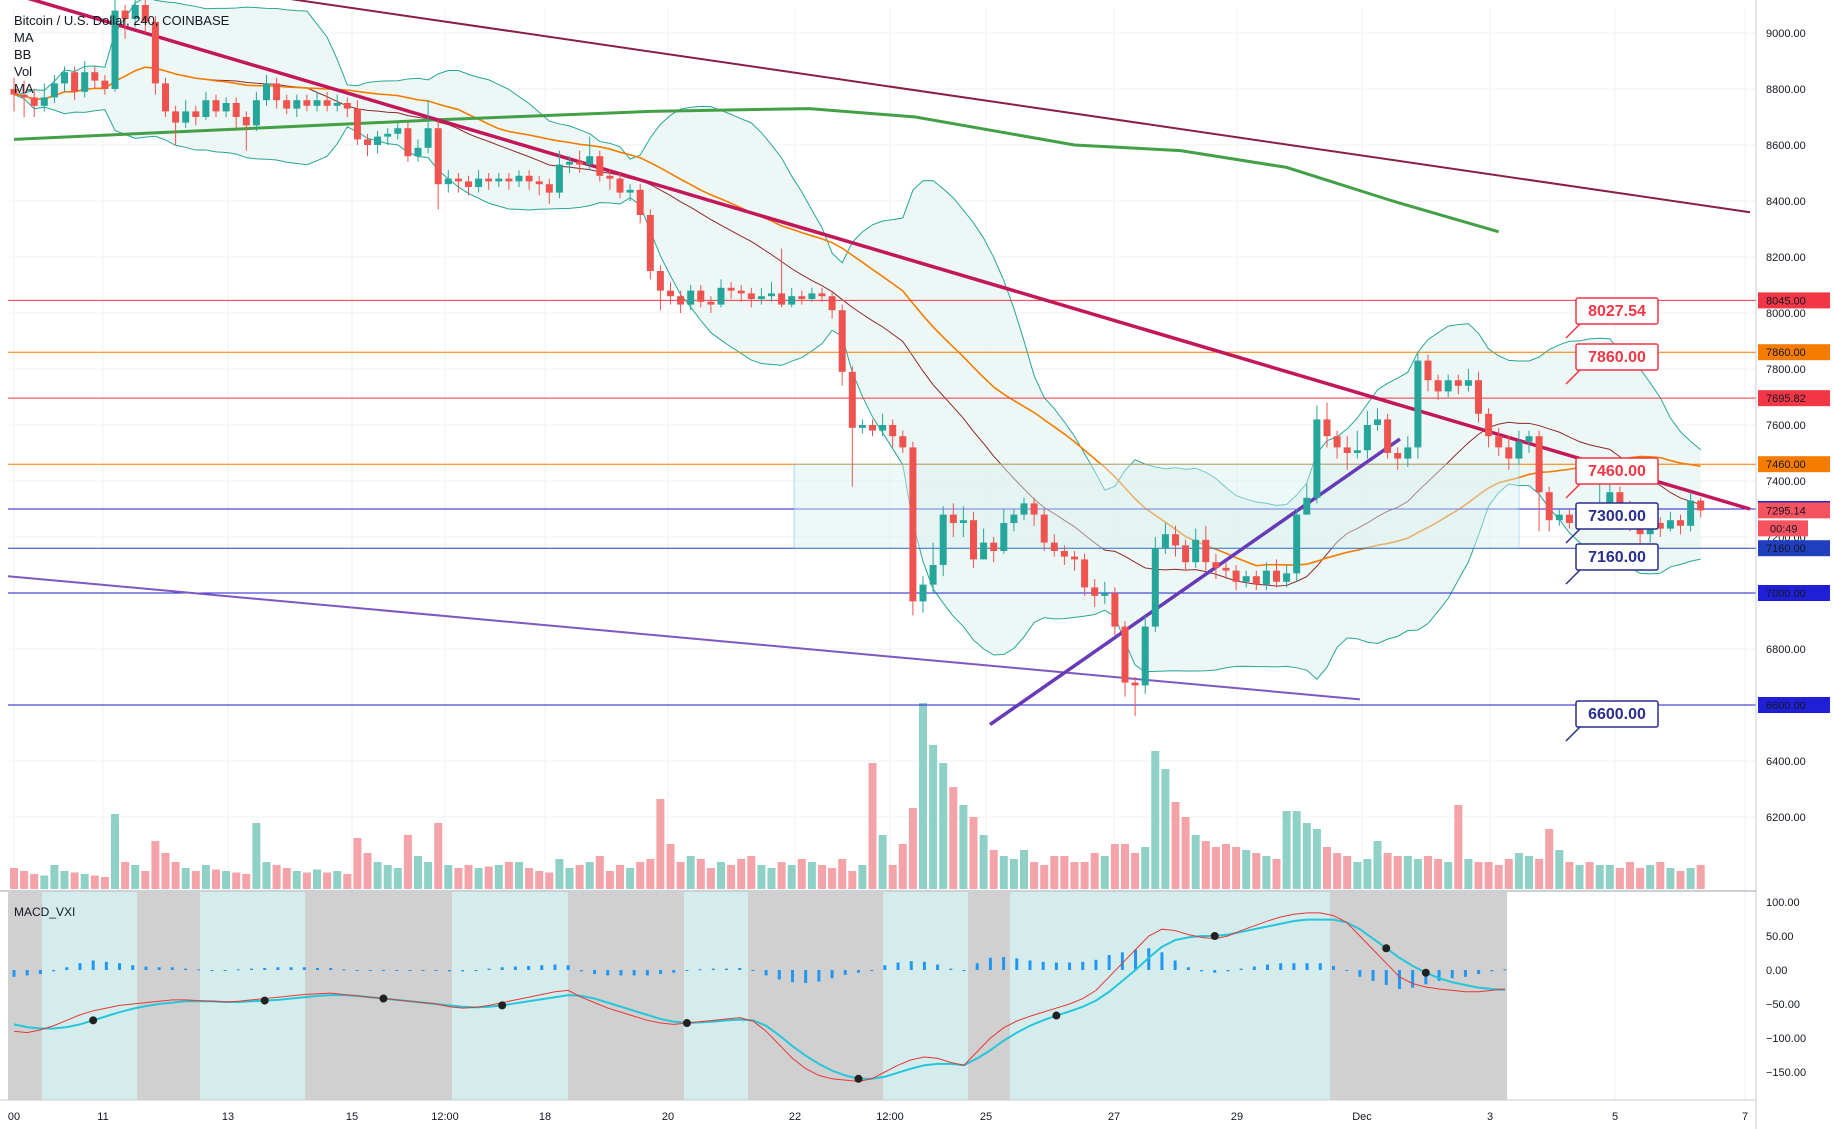 Image resolution: width=1833 pixels, height=1129 pixels. I want to click on time-tick-label: 20, so click(668, 1117).